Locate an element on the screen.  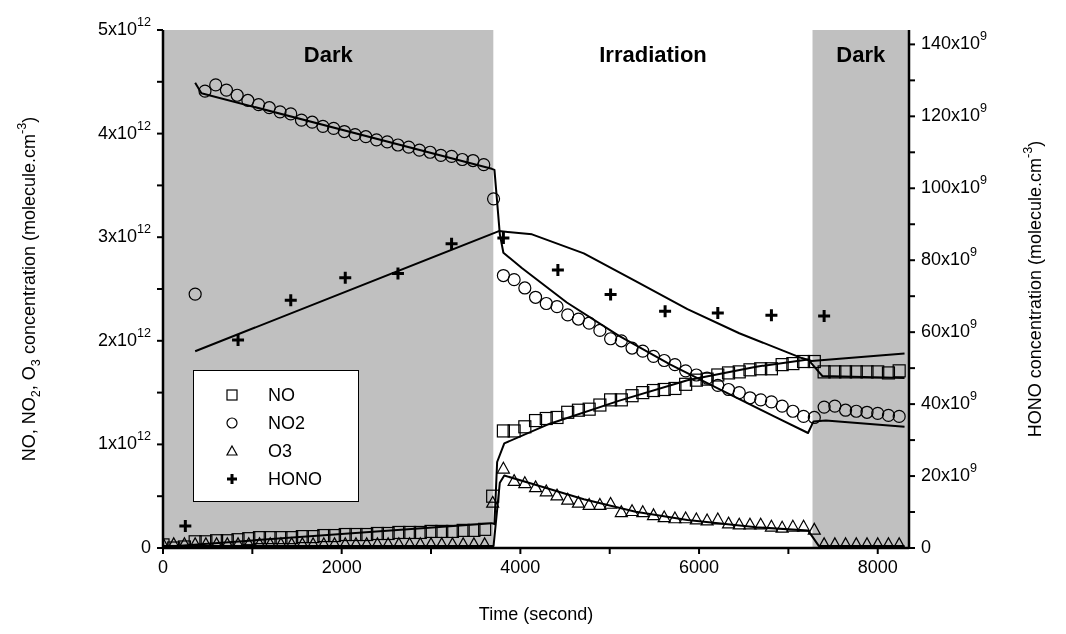
y2-tick-label: 140x10$^{9}$ is located at coordinates (954, 41).